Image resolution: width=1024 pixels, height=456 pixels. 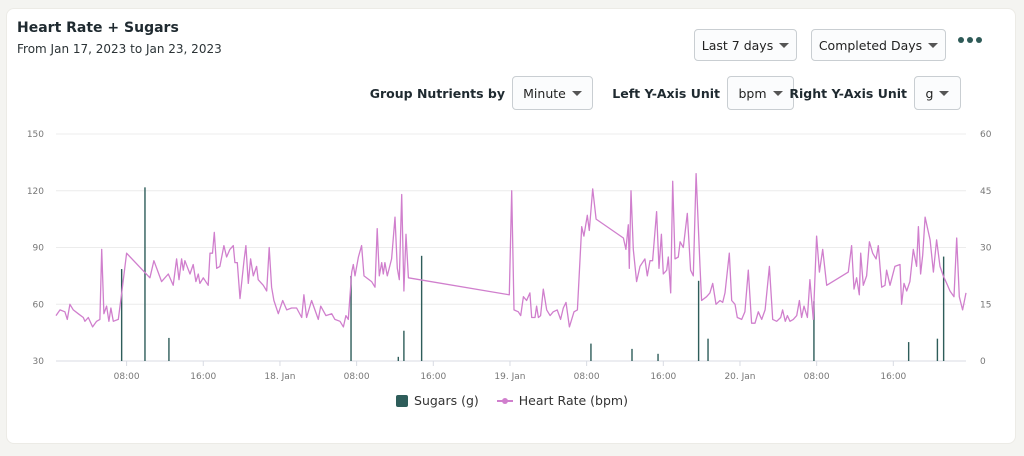 I want to click on range-value: Last 7 days, so click(x=737, y=45).